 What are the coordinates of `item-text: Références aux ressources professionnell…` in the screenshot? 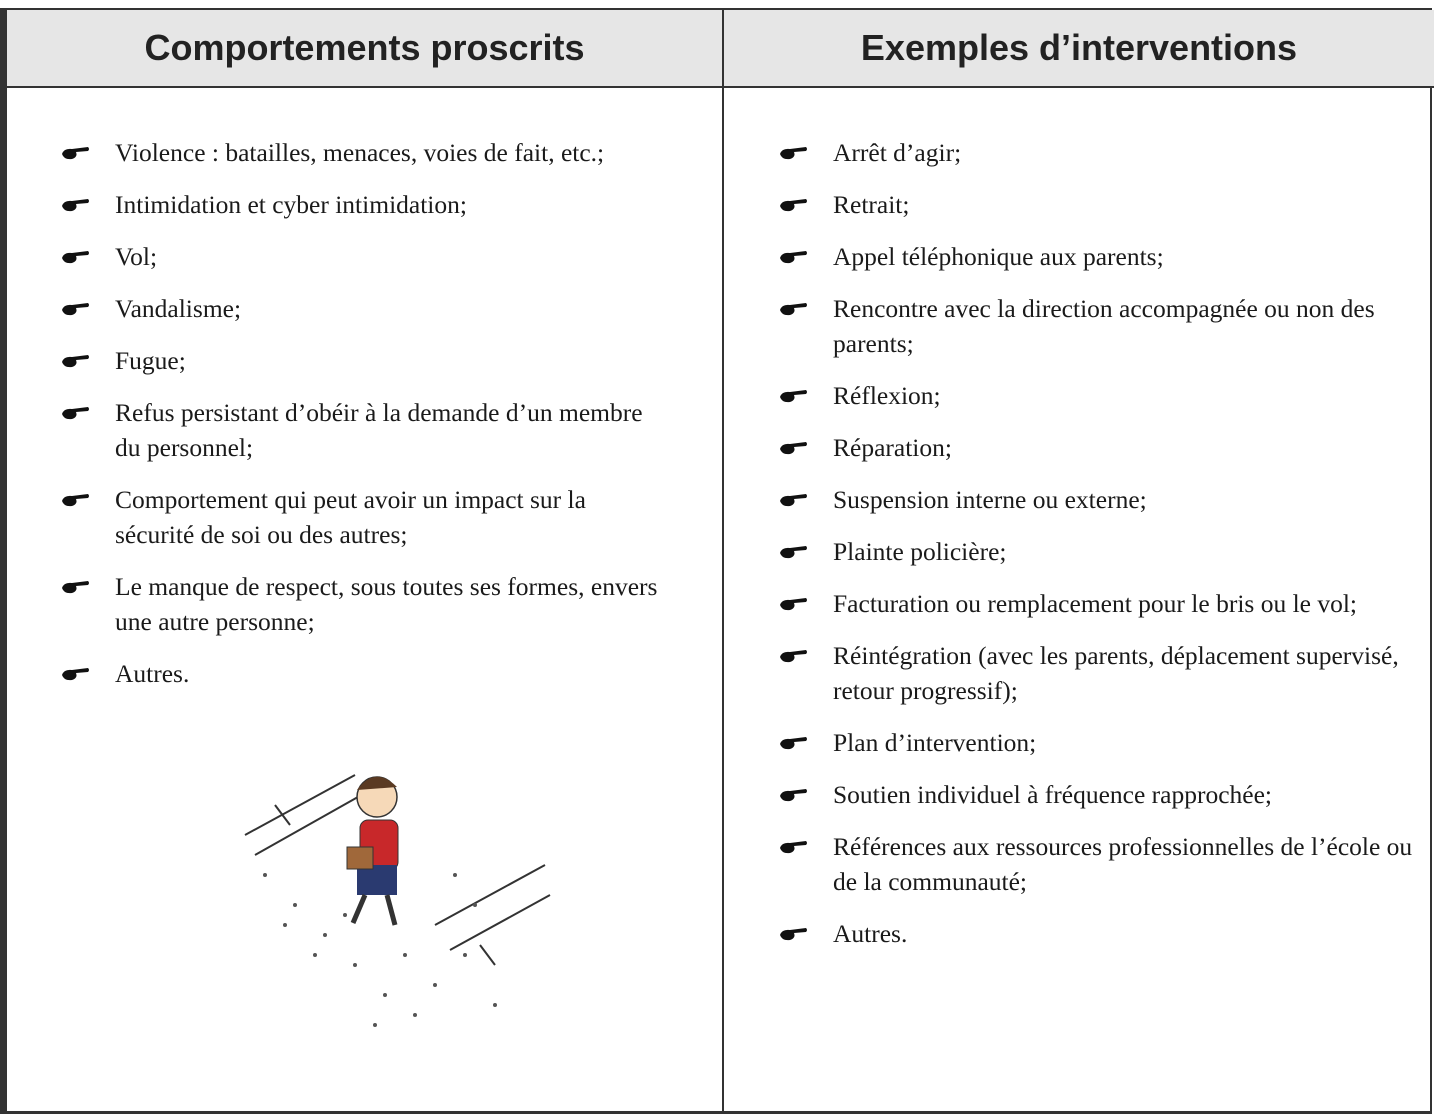 It's located at (1123, 864).